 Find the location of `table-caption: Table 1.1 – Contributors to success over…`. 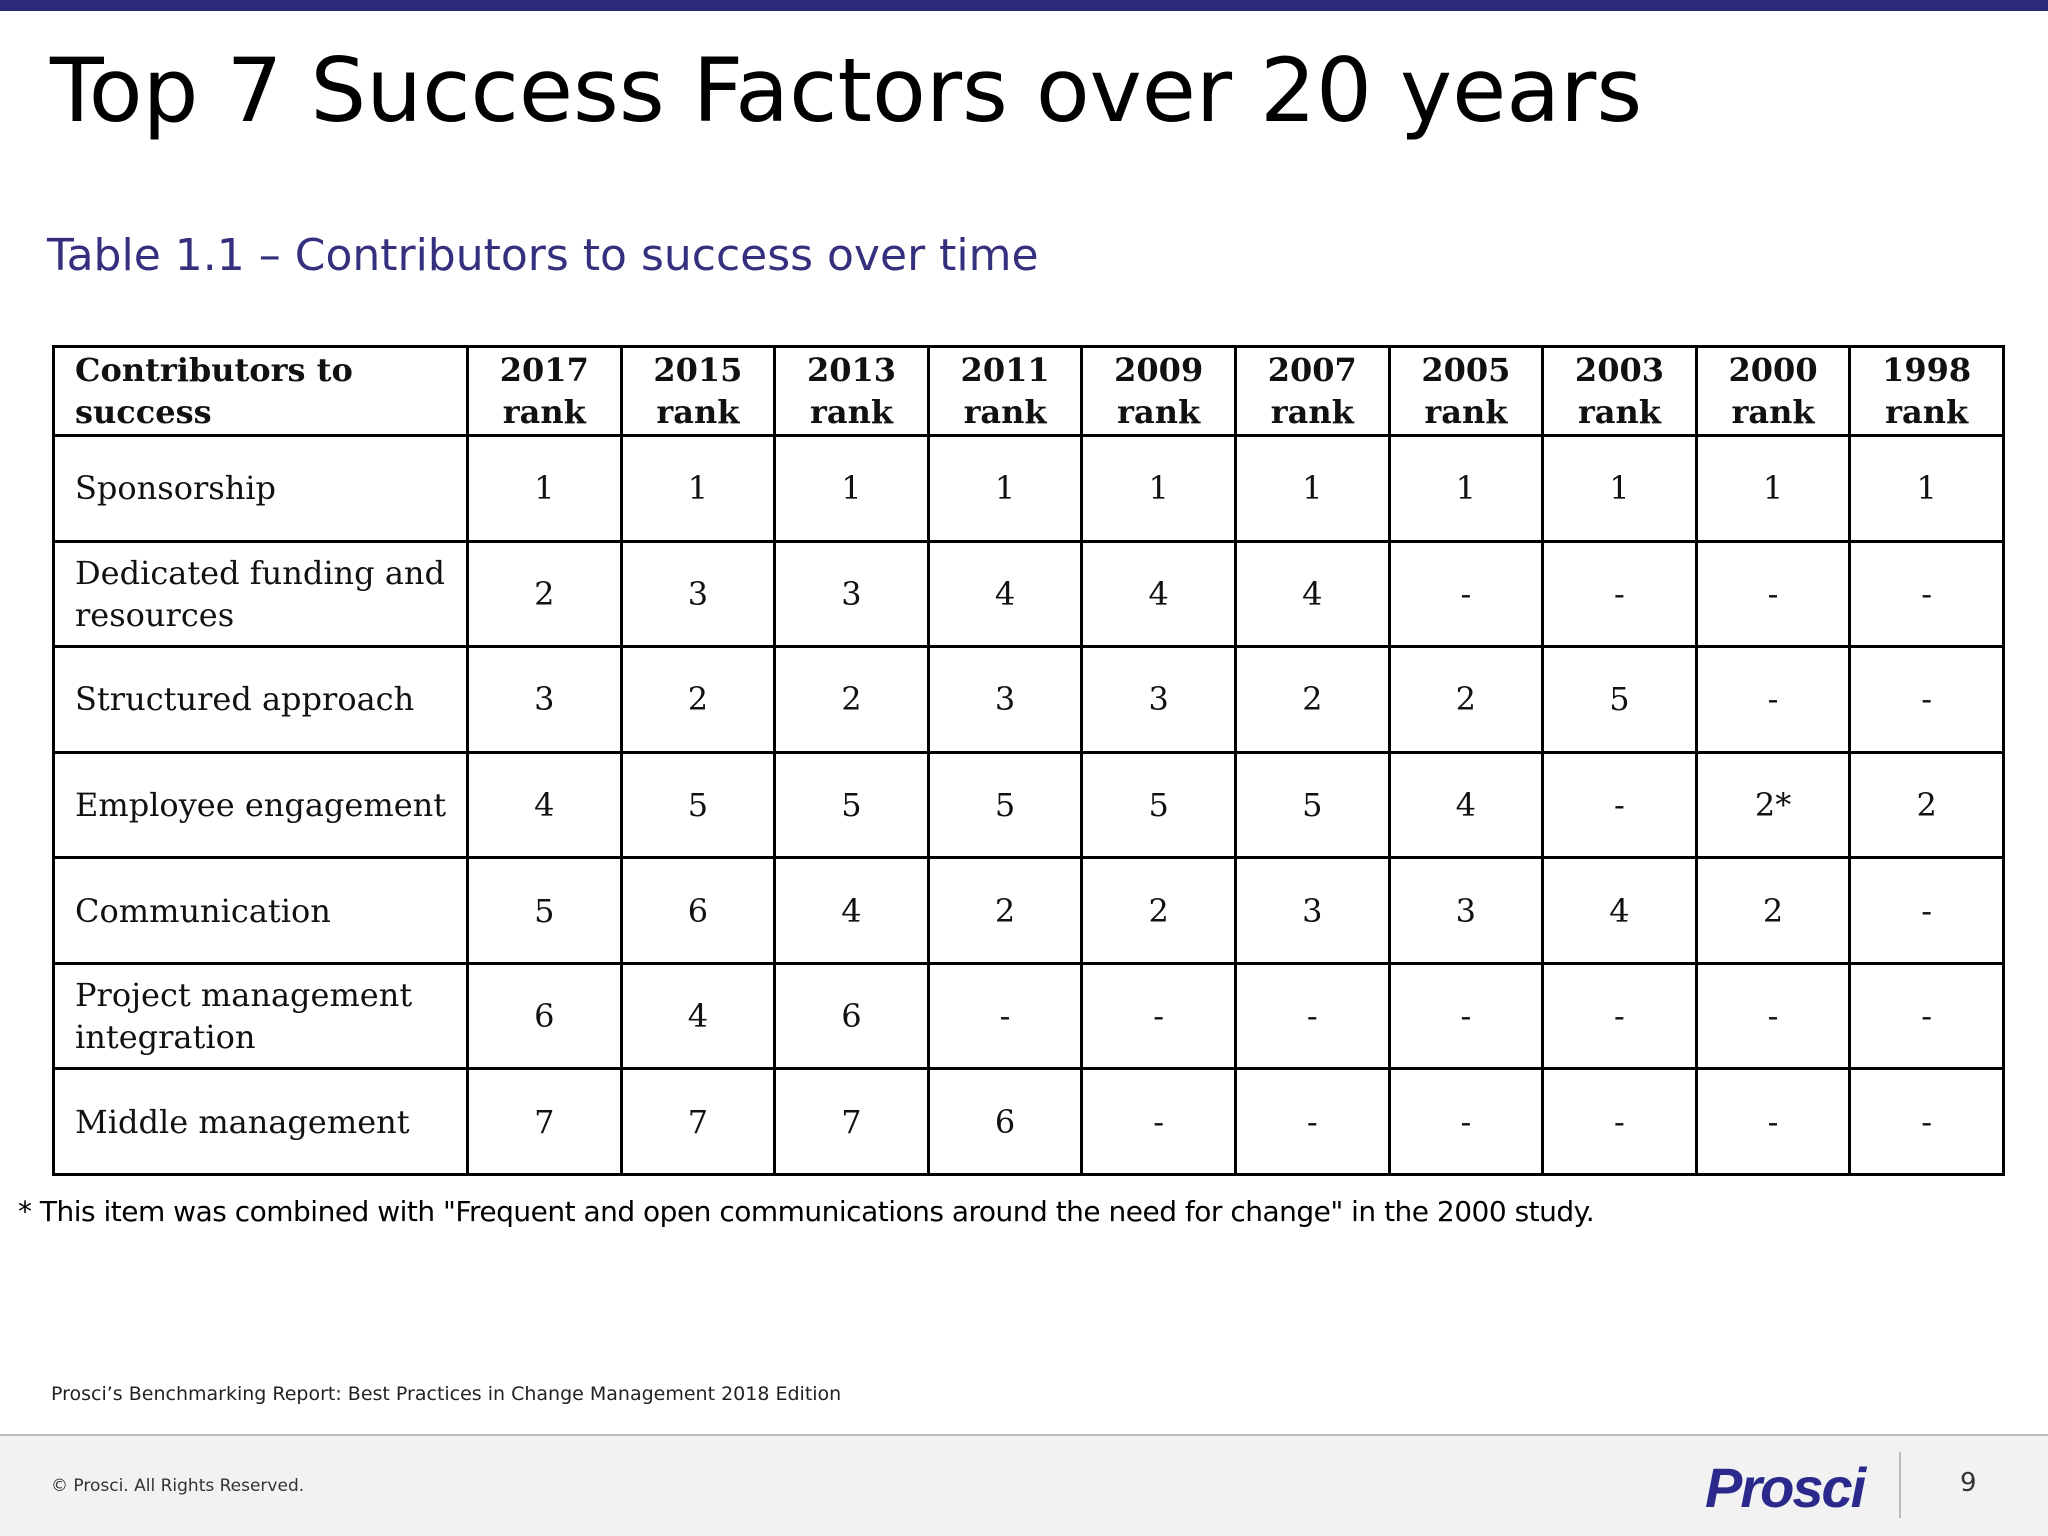

table-caption: Table 1.1 – Contributors to success over… is located at coordinates (543, 255).